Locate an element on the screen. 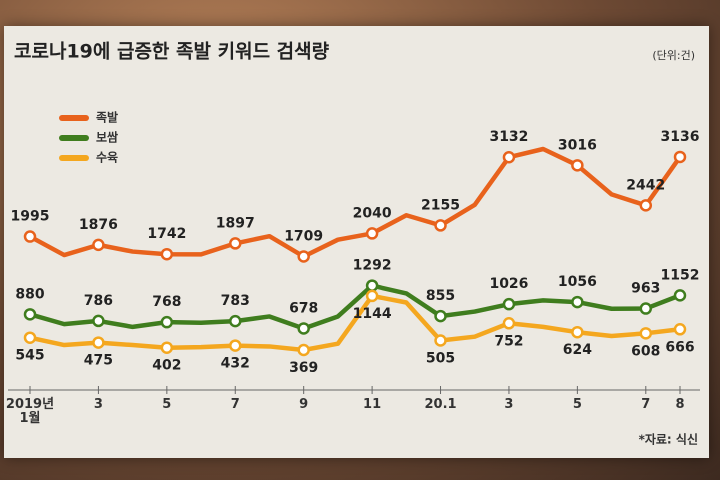  data-label: 1897 is located at coordinates (235, 223).